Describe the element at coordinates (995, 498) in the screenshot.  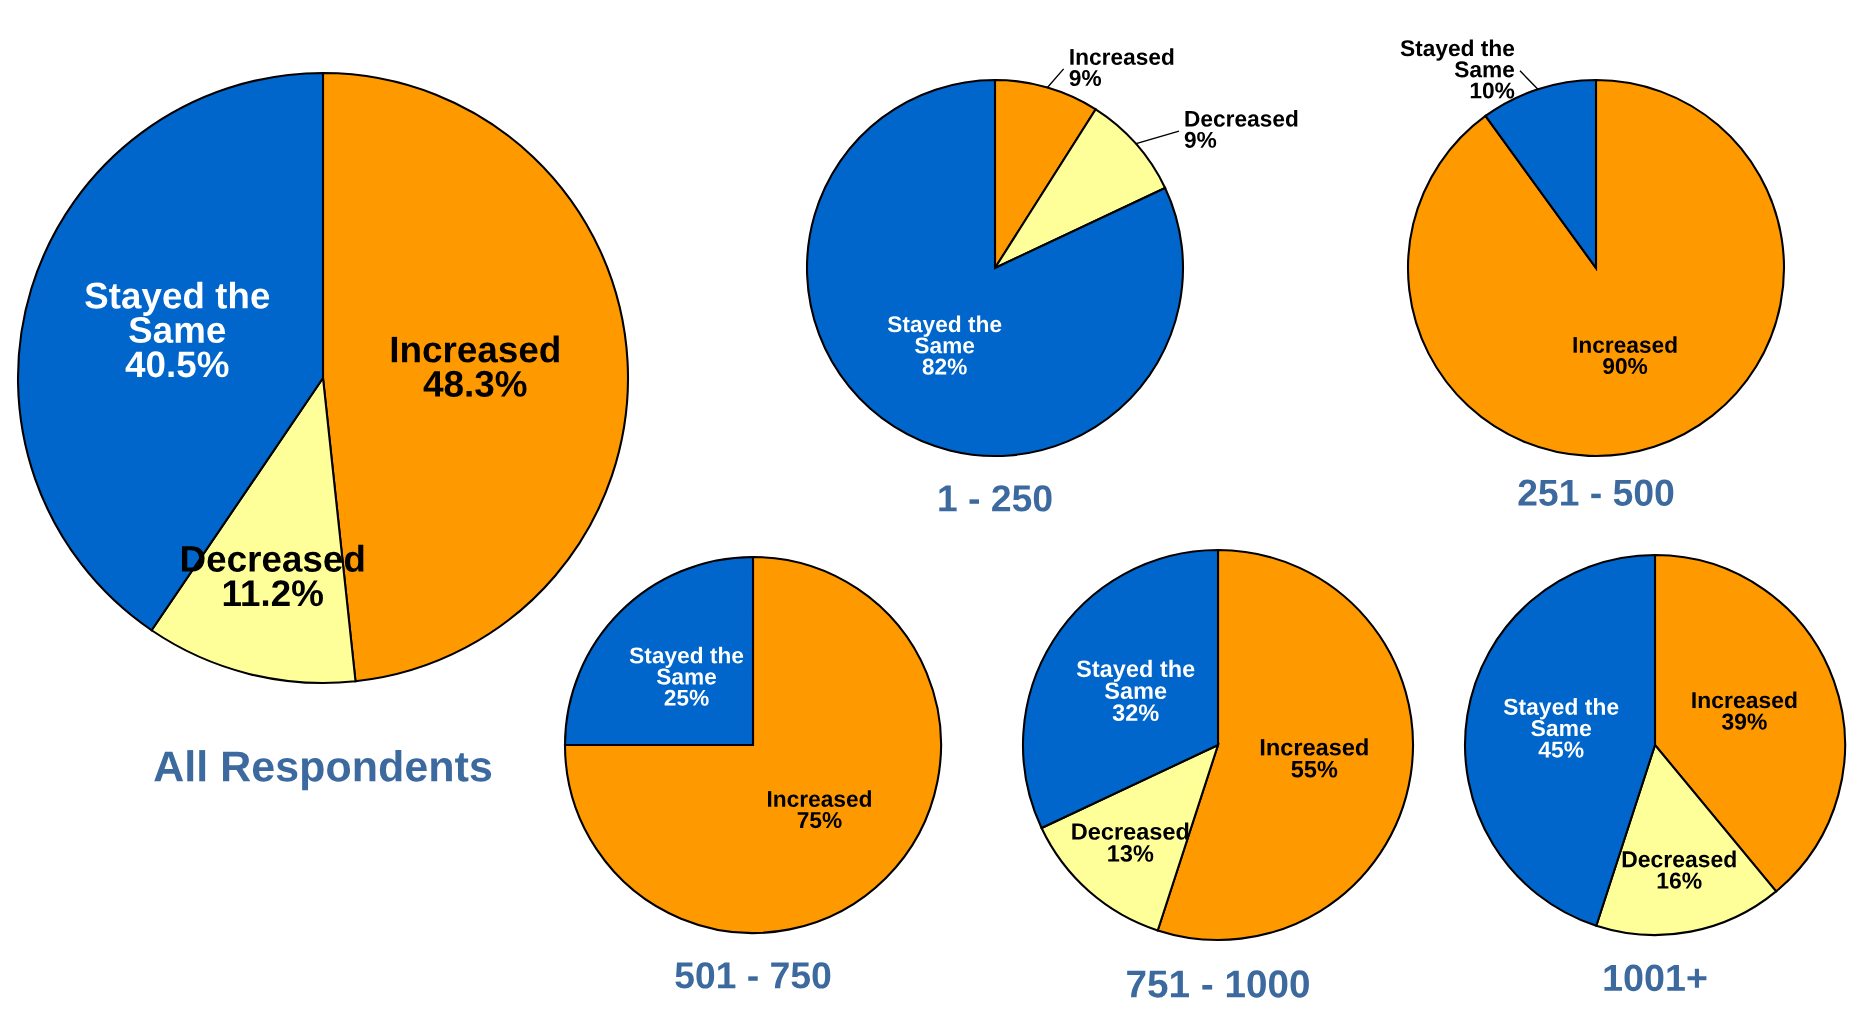
I see `text: 1 - 250` at that location.